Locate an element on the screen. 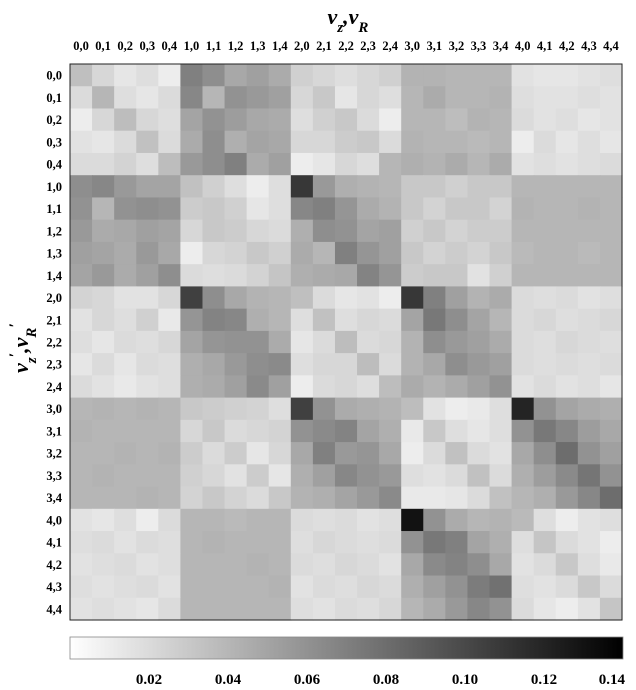 The width and height of the screenshot is (636, 690). y-tick-label: 3,4 is located at coordinates (54, 498).